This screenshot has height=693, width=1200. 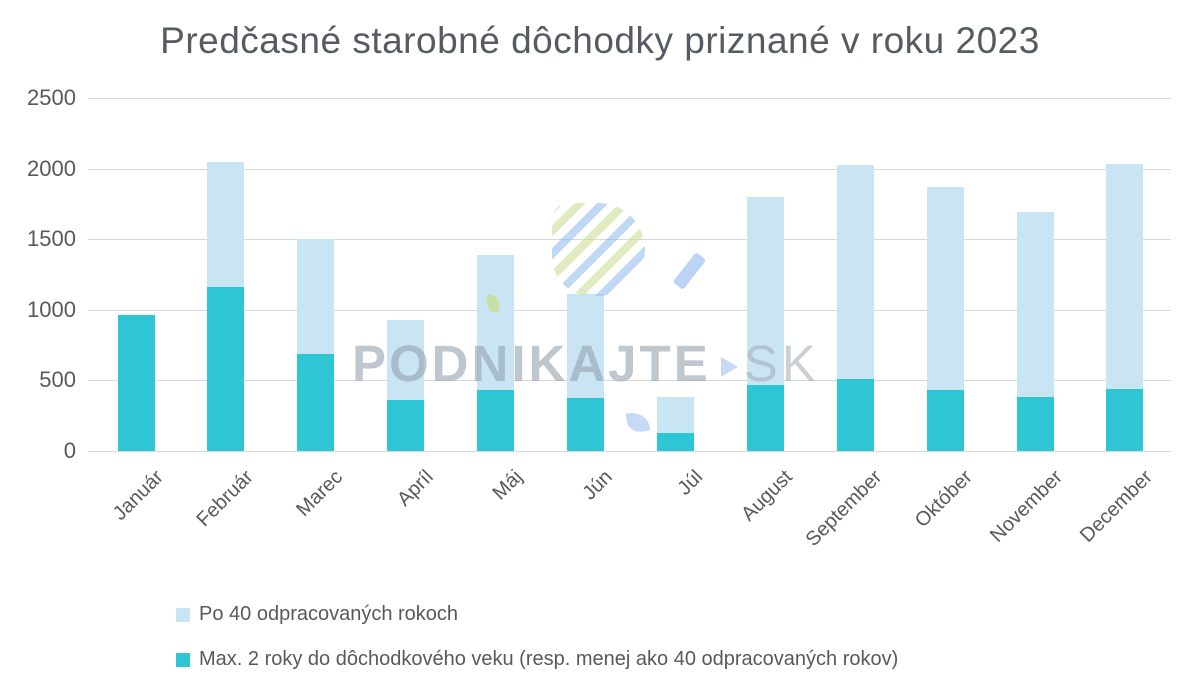 What do you see at coordinates (1026, 506) in the screenshot?
I see `x-axis-label-november: November` at bounding box center [1026, 506].